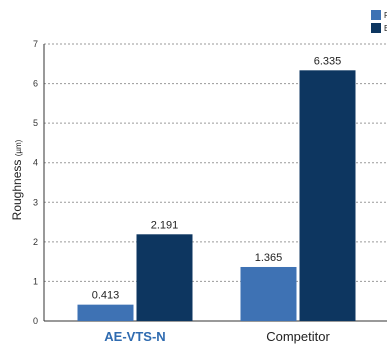 The height and width of the screenshot is (345, 387). I want to click on bar-value-label: 0.413, so click(106, 296).